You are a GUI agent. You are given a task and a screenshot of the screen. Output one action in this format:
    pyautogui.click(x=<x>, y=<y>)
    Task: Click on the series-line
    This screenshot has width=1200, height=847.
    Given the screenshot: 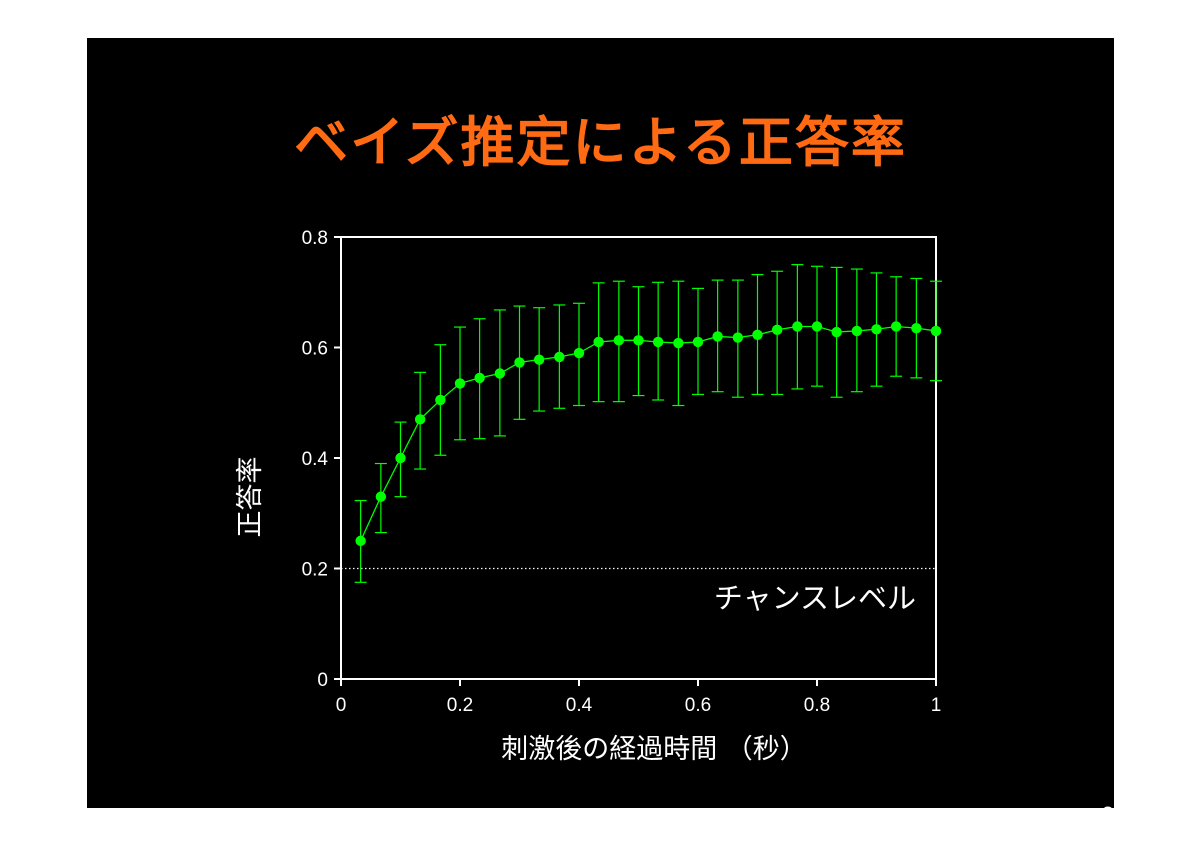 What is the action you would take?
    pyautogui.click(x=648, y=433)
    